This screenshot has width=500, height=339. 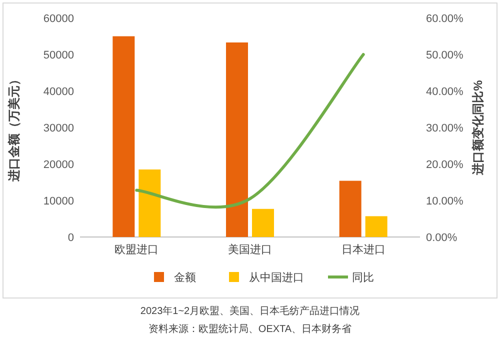 What do you see at coordinates (478, 128) in the screenshot?
I see `y2-axis-title: 进口额变化同比%` at bounding box center [478, 128].